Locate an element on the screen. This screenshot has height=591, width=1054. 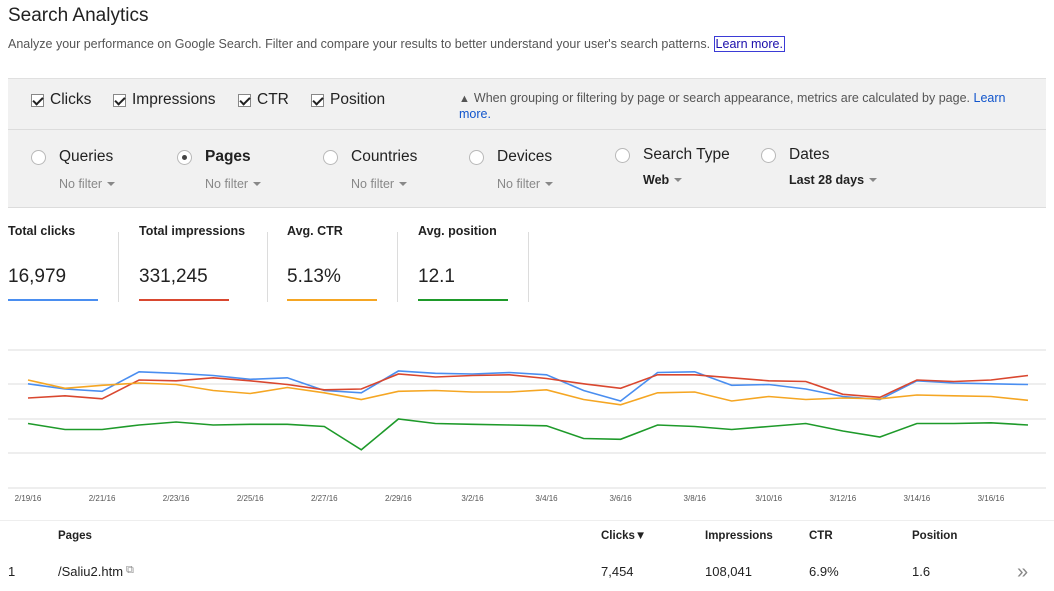
avg-ctr-label: Avg. CTR is located at coordinates (315, 231).